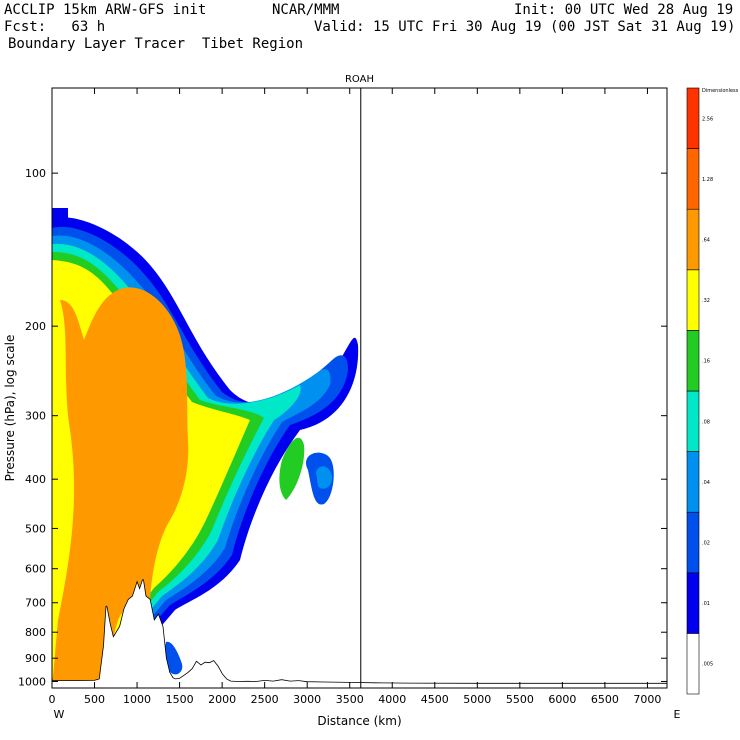 The width and height of the screenshot is (740, 740). Describe the element at coordinates (32, 681) in the screenshot. I see `y-tick-label: 1000` at that location.